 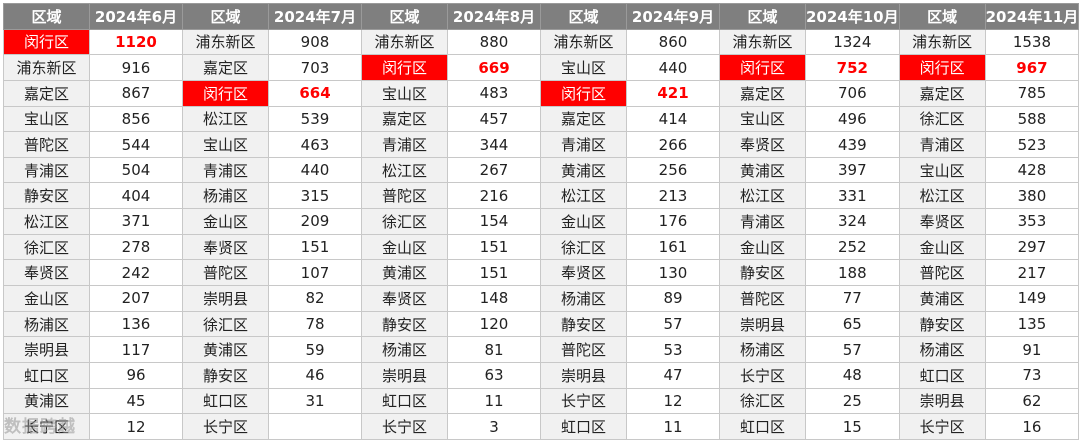 What do you see at coordinates (541, 273) in the screenshot?
I see `table-row: 奉贤区 242 普陀区 107 黄浦区 151 奉贤区 130 静安区 188 普陀区 217` at bounding box center [541, 273].